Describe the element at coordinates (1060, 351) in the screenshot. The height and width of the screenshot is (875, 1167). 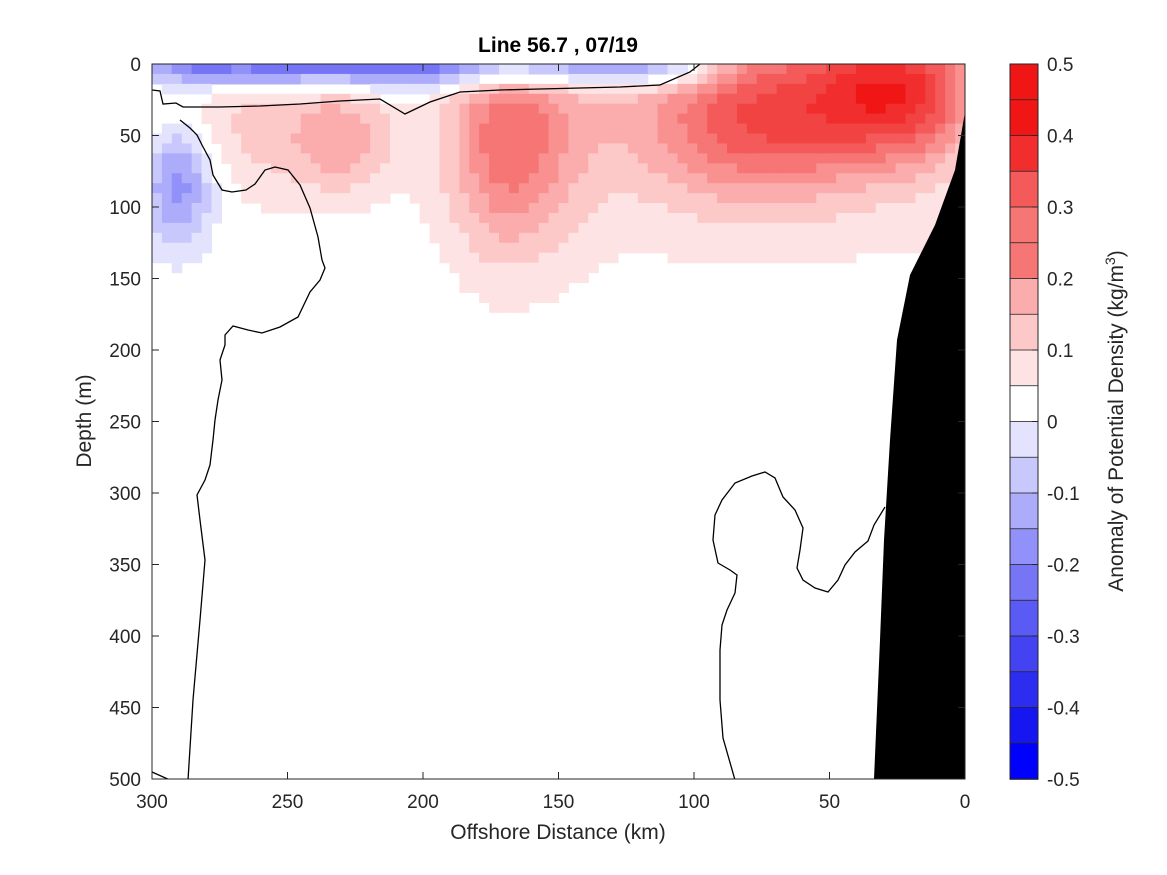
I see `colorbar-tick-label: 0.1` at that location.